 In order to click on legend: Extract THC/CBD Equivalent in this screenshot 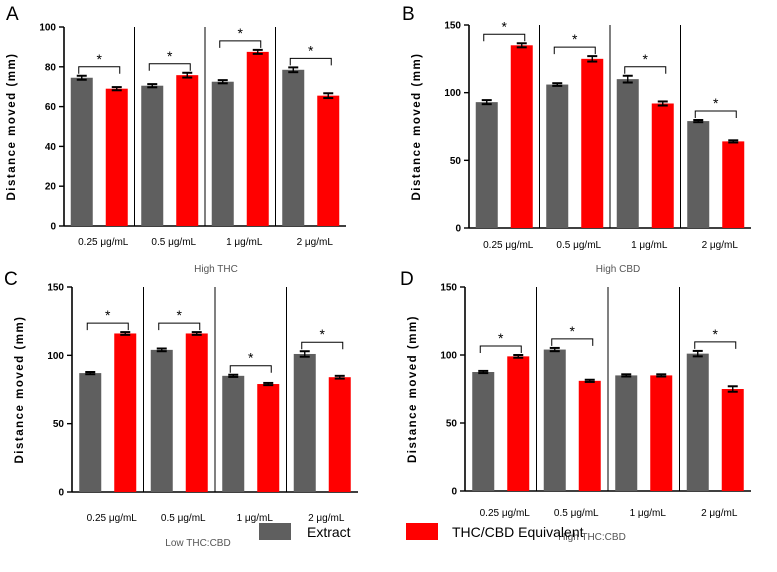, I will do `click(421, 531)`.